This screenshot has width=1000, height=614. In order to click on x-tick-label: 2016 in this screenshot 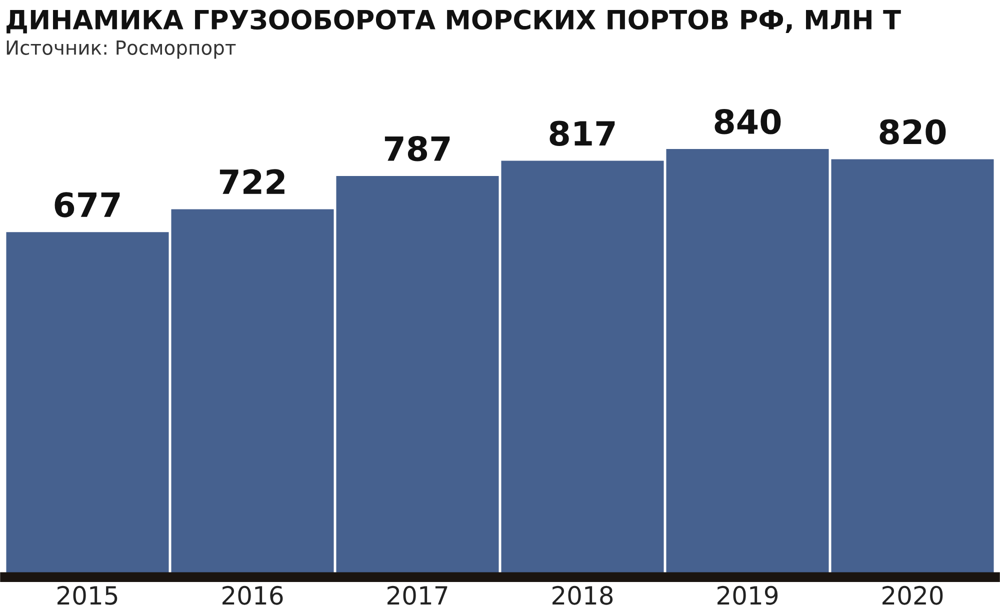, I will do `click(252, 595)`.